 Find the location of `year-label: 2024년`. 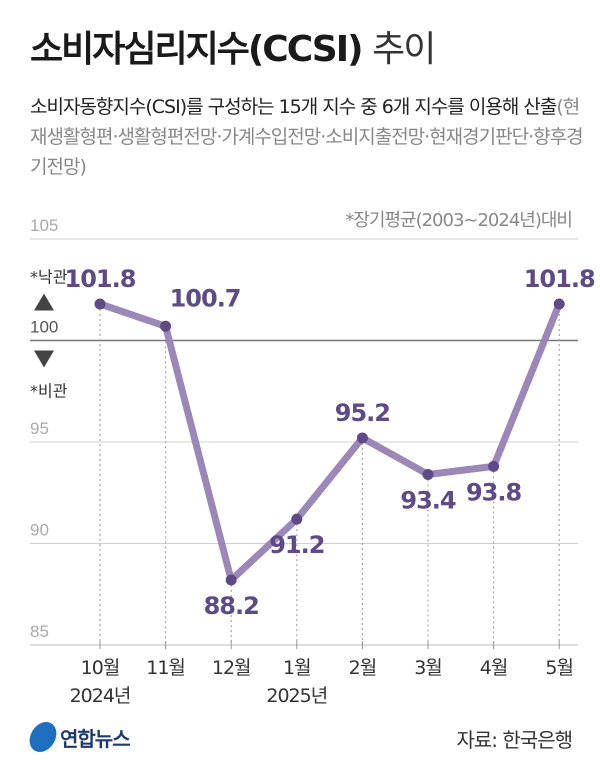

year-label: 2024년 is located at coordinates (100, 696).